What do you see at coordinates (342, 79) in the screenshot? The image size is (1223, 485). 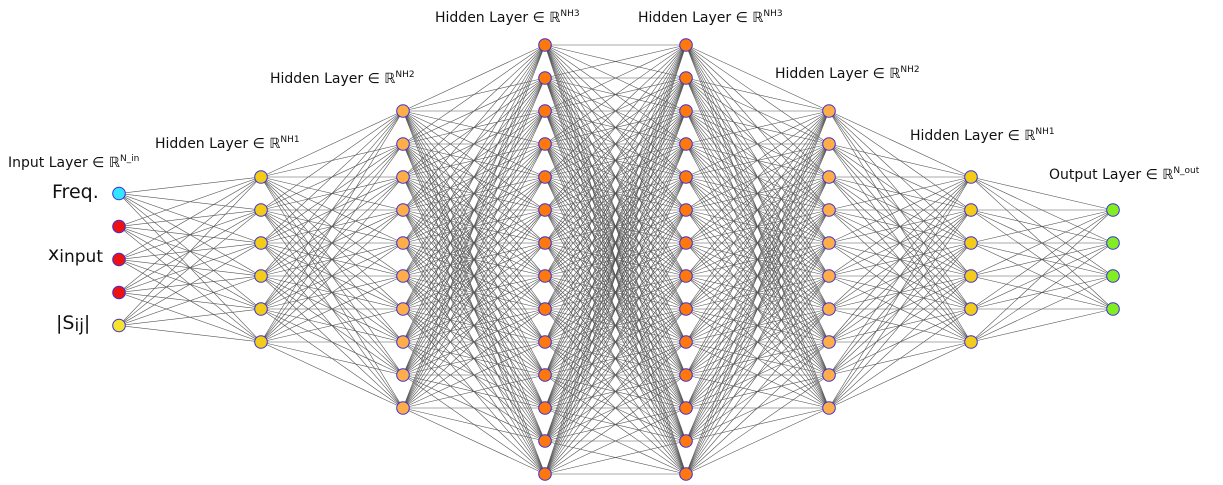 I see `layer-title-hidden-2: Hidden Layer ∈ ℝNH2` at bounding box center [342, 79].